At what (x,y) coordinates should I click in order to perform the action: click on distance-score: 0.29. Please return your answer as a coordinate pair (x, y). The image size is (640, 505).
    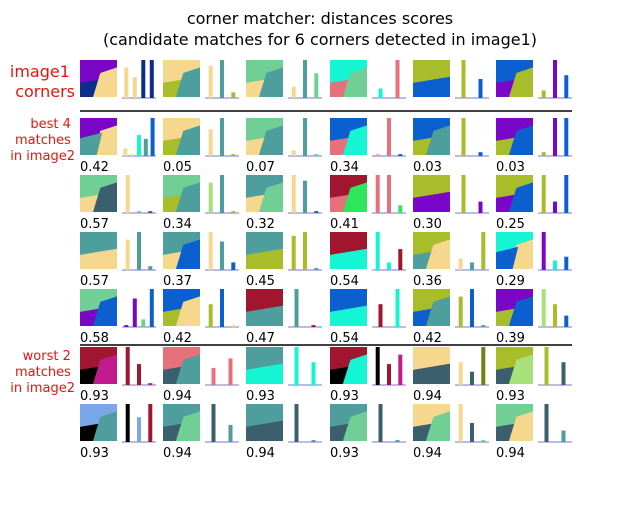
    Looking at the image, I should click on (510, 281).